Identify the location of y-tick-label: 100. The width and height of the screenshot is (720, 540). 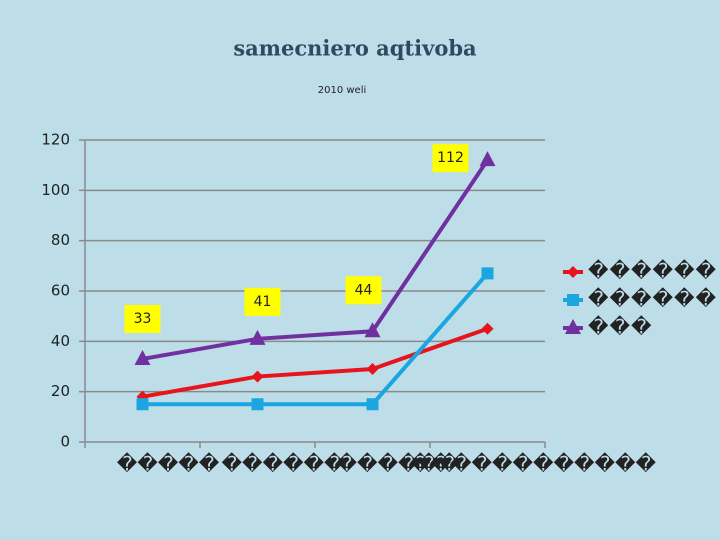
(55, 190).